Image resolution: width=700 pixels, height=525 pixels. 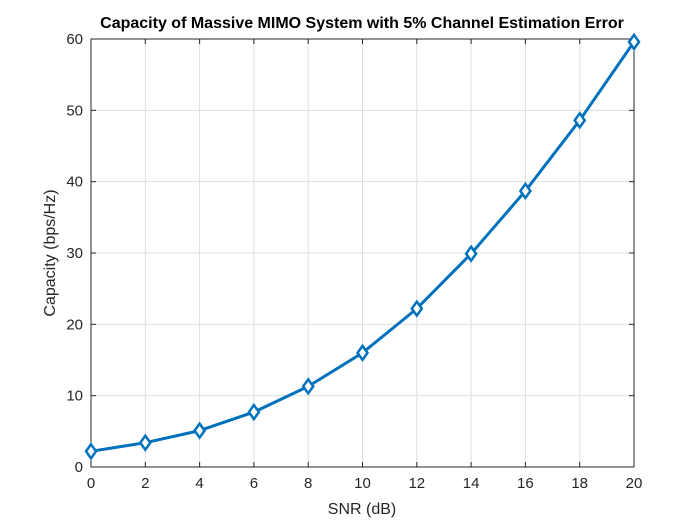 What do you see at coordinates (471, 483) in the screenshot?
I see `x-tick-label: 14` at bounding box center [471, 483].